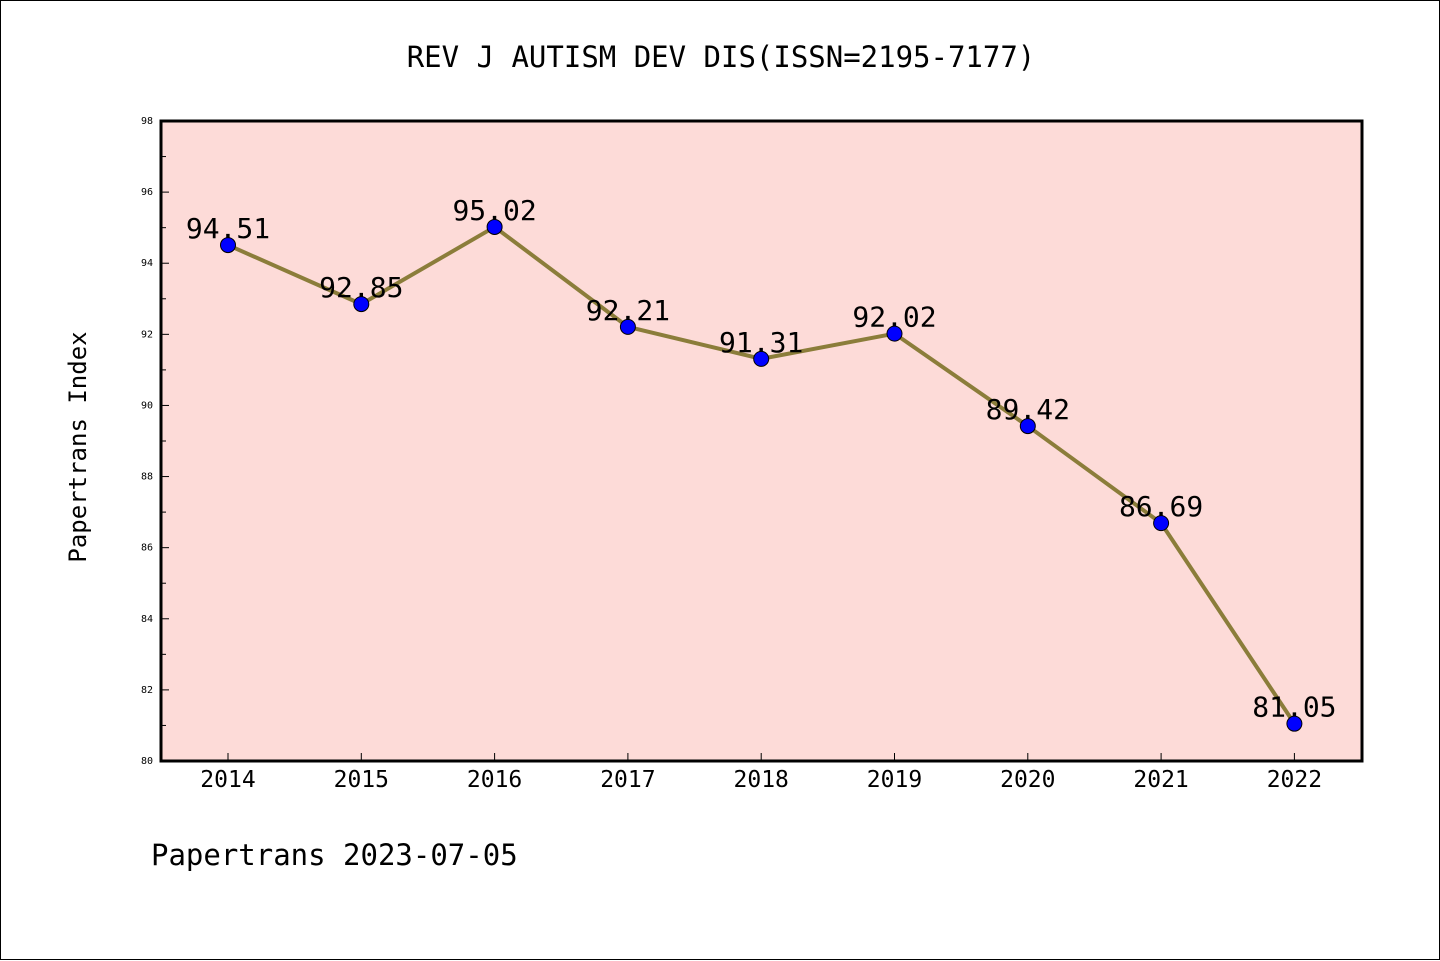  What do you see at coordinates (361, 287) in the screenshot?
I see `data-label: 92.85` at bounding box center [361, 287].